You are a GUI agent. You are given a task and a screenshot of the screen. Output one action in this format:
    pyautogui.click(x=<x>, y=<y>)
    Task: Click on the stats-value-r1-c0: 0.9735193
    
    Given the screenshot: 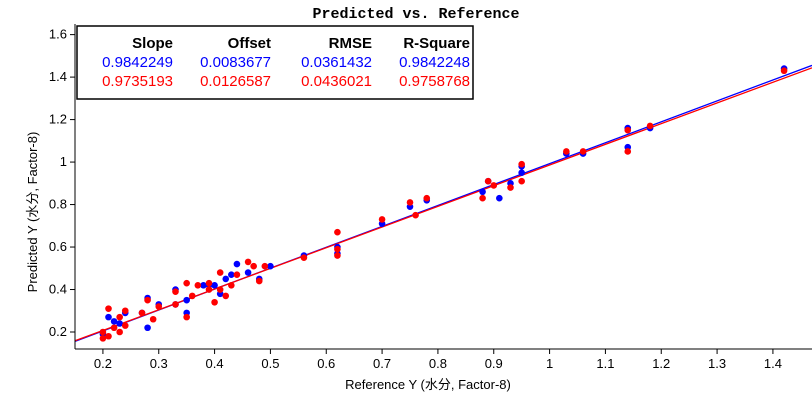 What is the action you would take?
    pyautogui.click(x=137, y=81)
    